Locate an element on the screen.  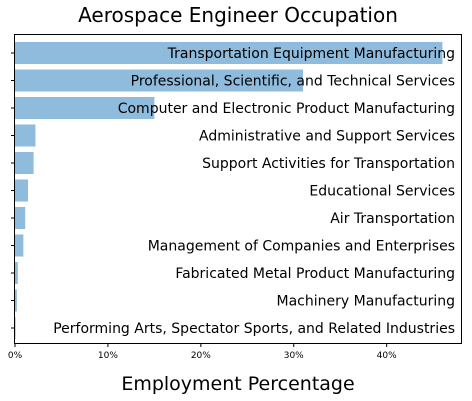
category-label-9: Machinery Manufacturing is located at coordinates (366, 302).